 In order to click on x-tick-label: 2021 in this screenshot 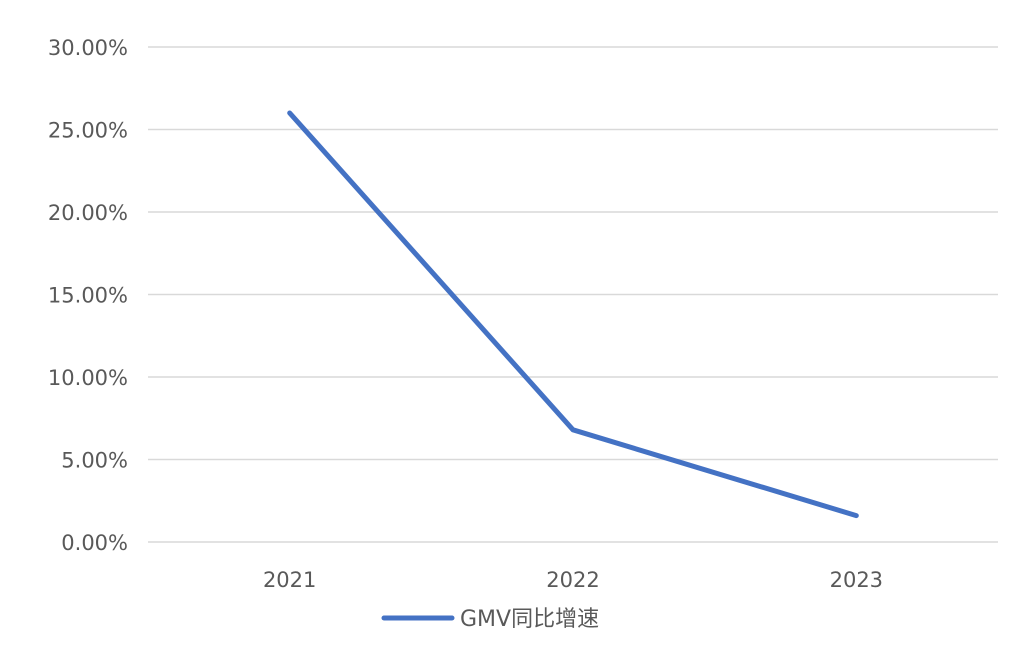, I will do `click(289, 580)`.